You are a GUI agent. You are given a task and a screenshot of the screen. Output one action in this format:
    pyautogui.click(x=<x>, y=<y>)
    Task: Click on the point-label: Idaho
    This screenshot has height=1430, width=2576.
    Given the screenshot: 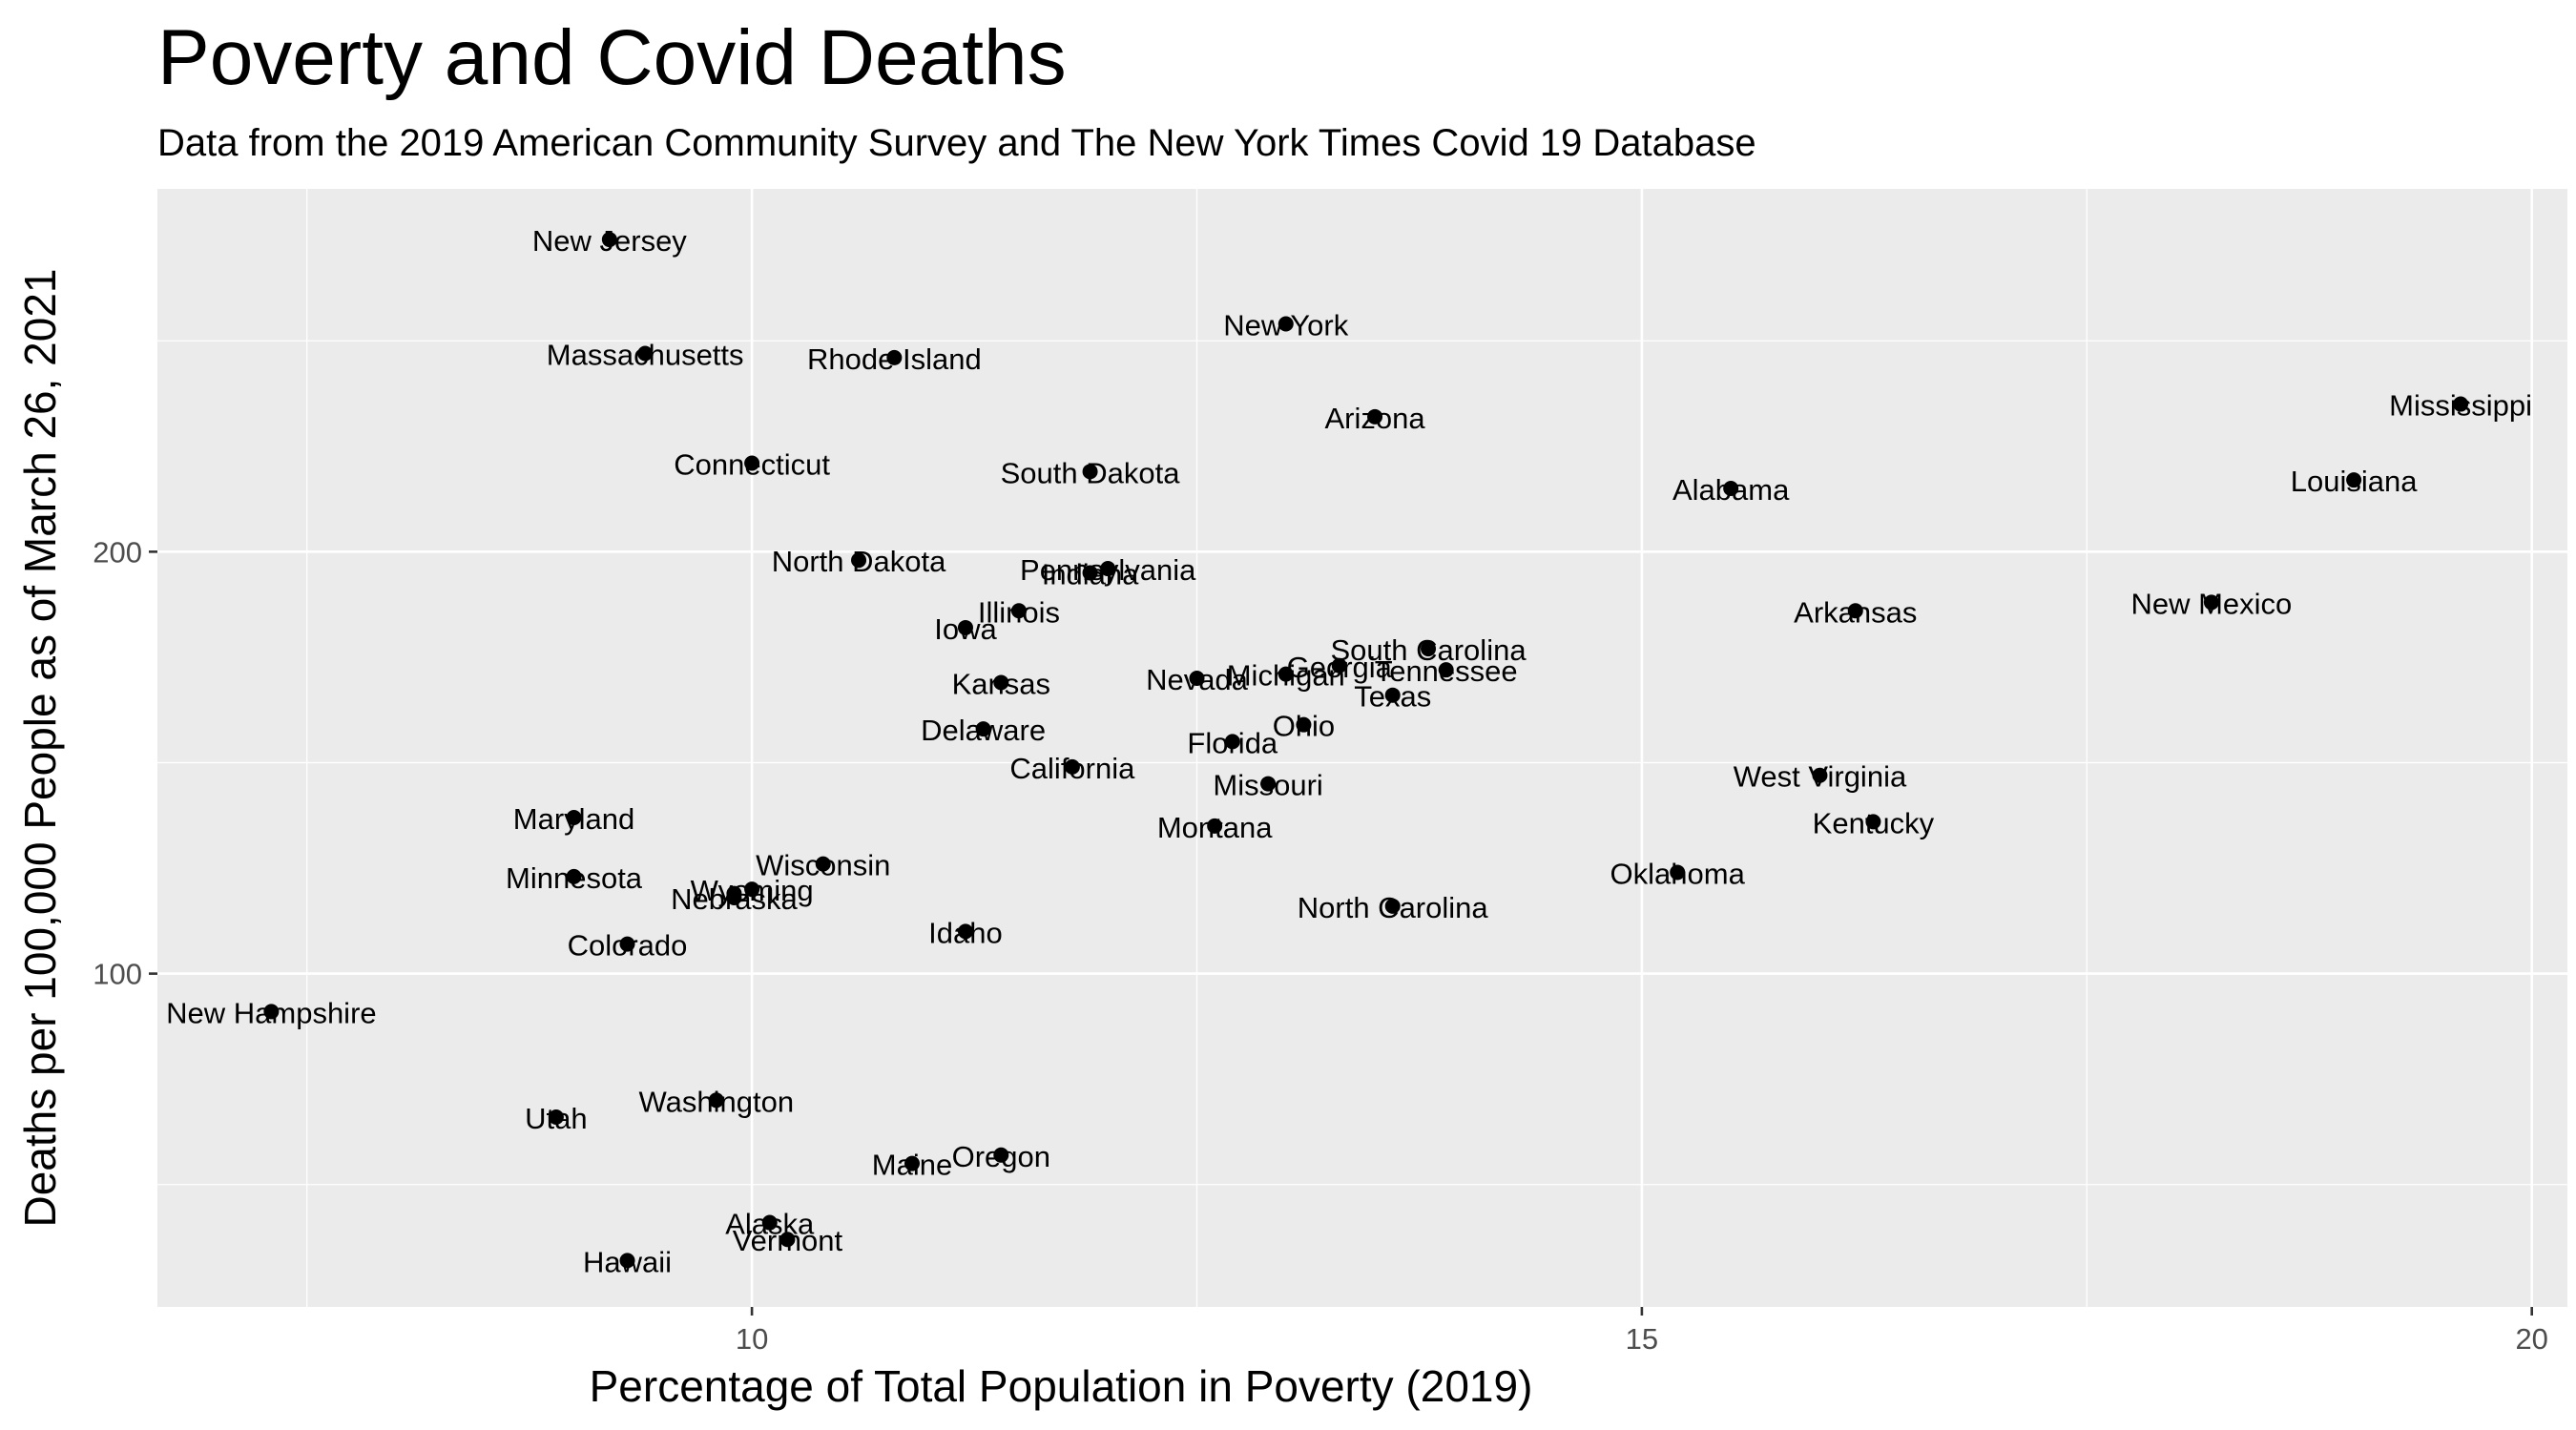 What is the action you would take?
    pyautogui.click(x=965, y=932)
    